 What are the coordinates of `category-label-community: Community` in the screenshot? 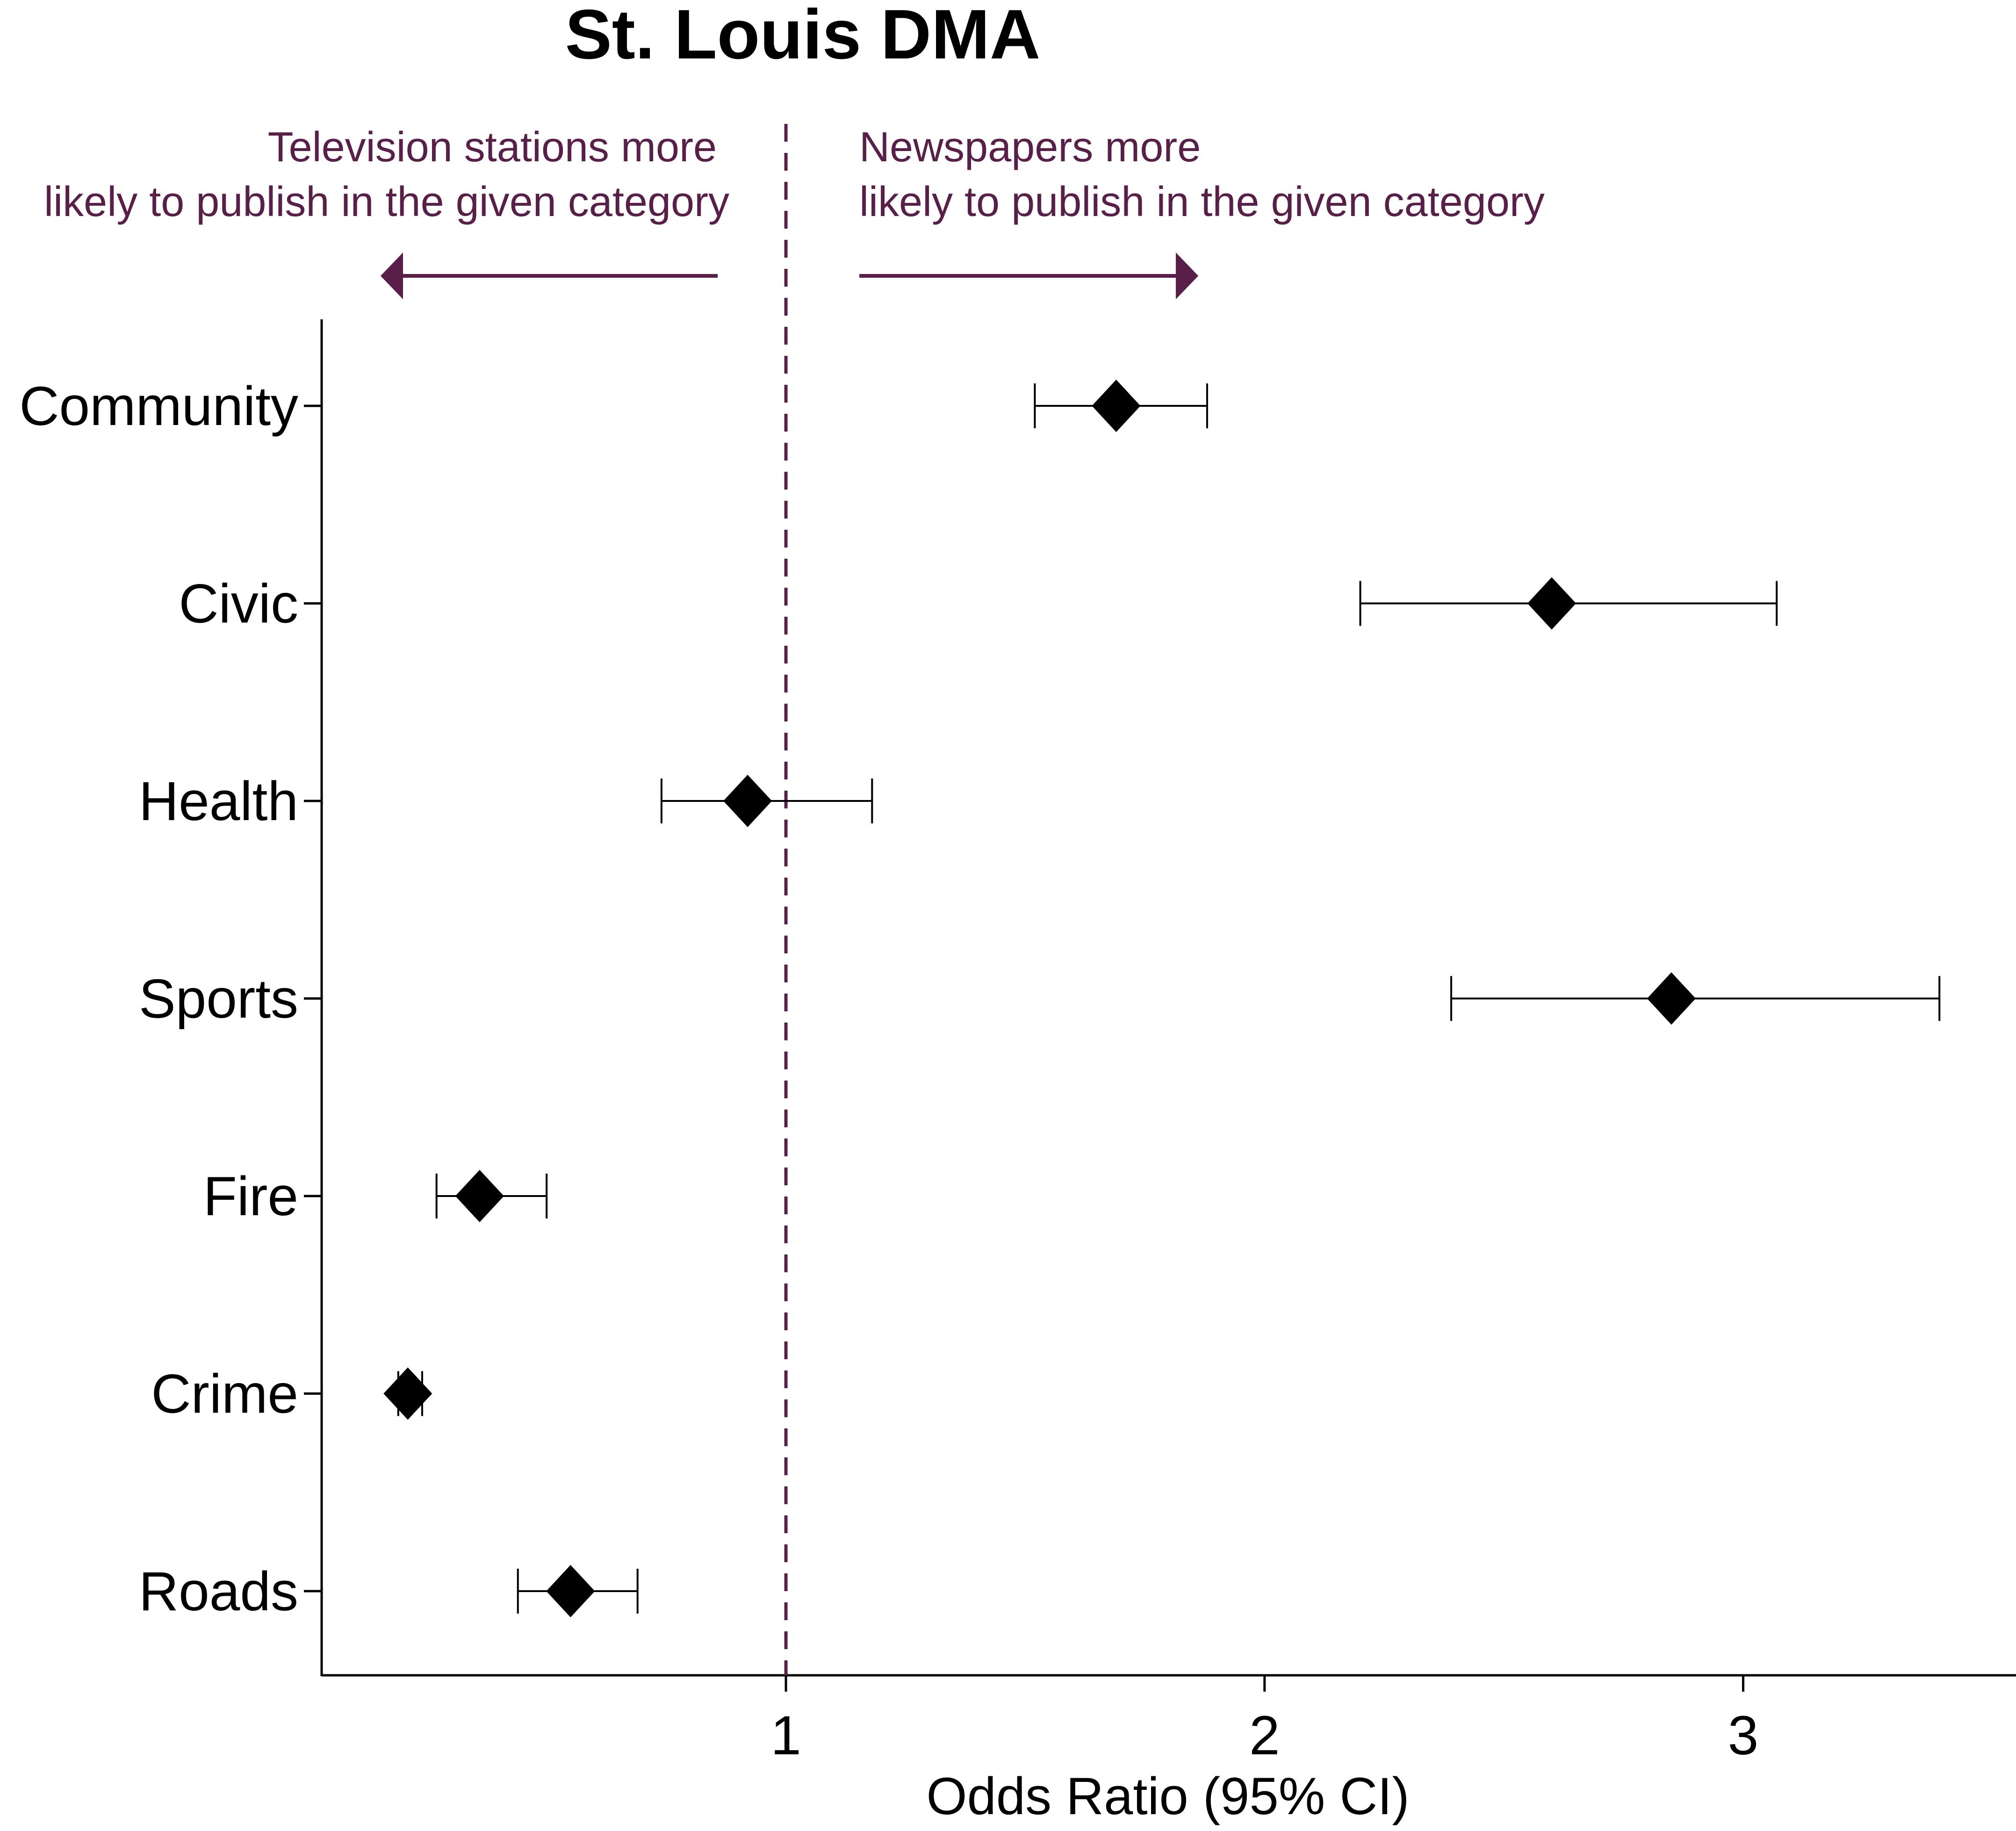 It's located at (158, 406).